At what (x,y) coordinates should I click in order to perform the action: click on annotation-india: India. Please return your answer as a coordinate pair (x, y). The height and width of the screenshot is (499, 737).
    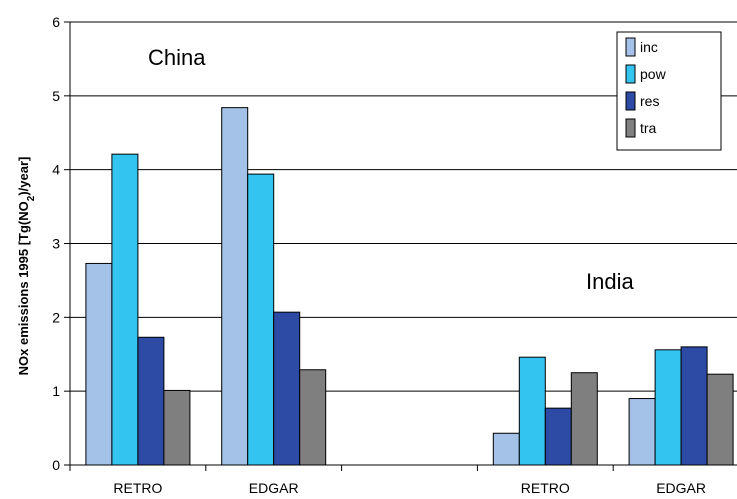
    Looking at the image, I should click on (610, 281).